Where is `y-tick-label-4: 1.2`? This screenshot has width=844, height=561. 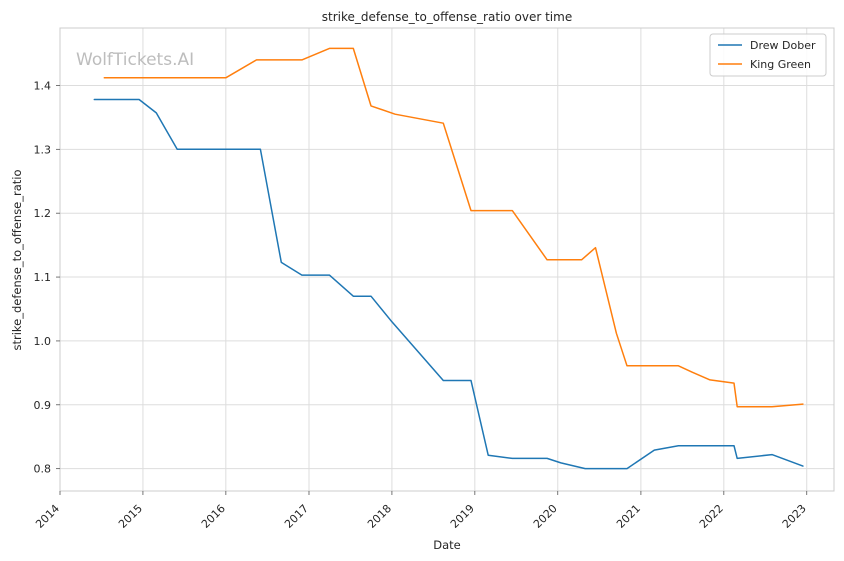
y-tick-label-4: 1.2 is located at coordinates (43, 213).